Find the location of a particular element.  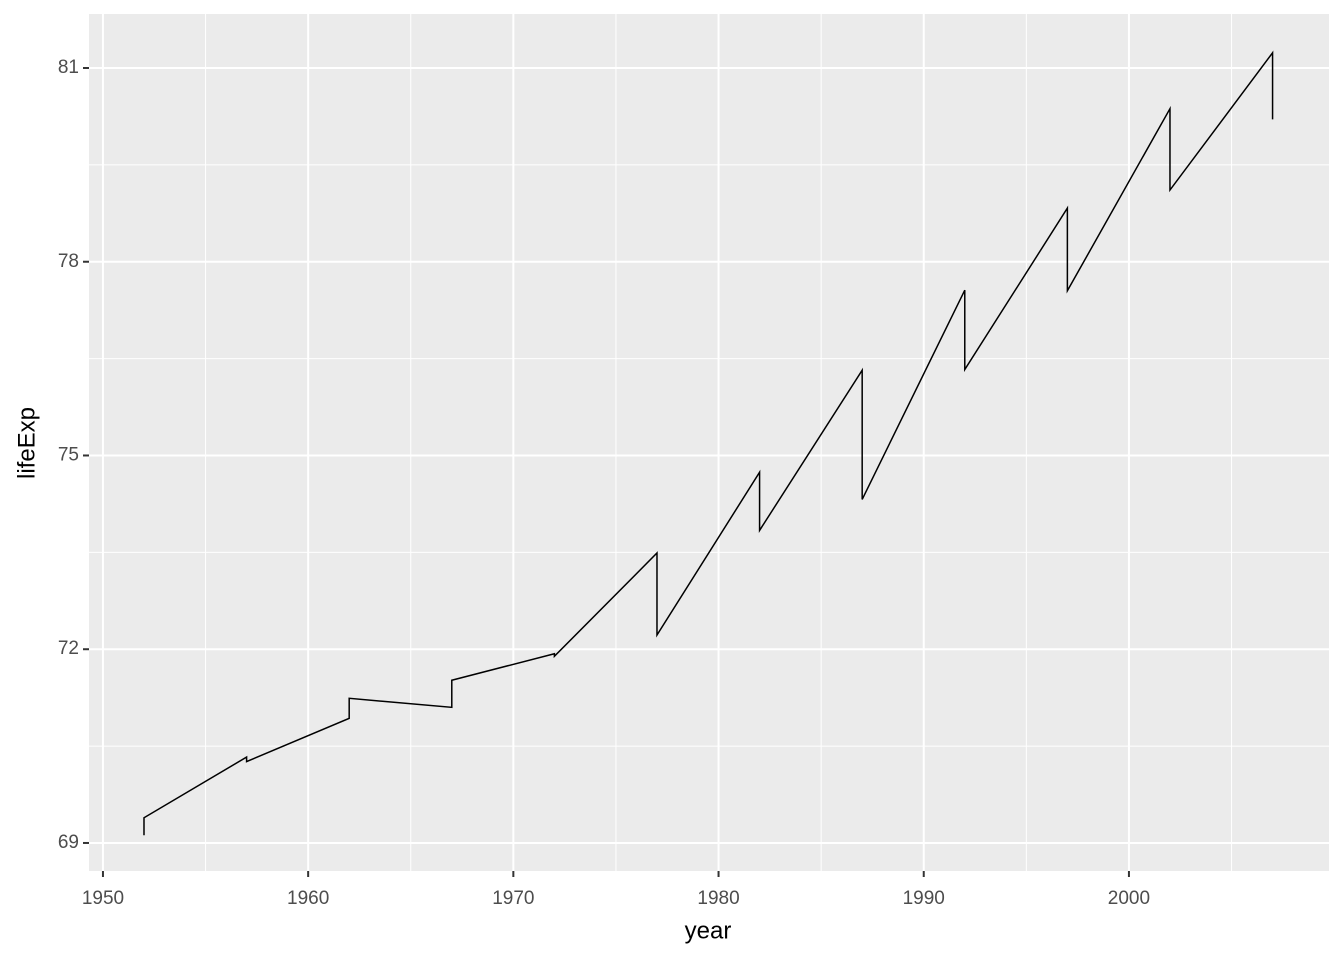

x-axis-title: year is located at coordinates (708, 930).